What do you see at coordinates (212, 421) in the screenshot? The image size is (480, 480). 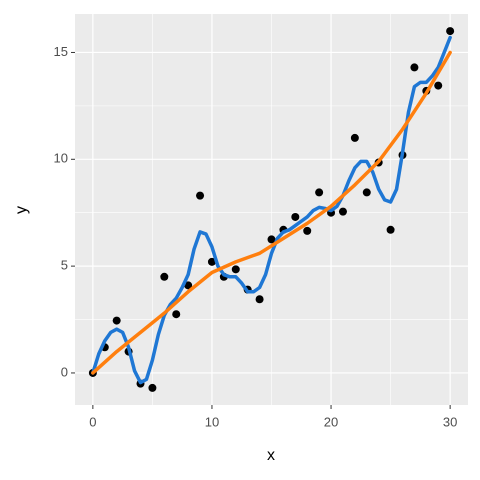 I see `x-tick-label: 10` at bounding box center [212, 421].